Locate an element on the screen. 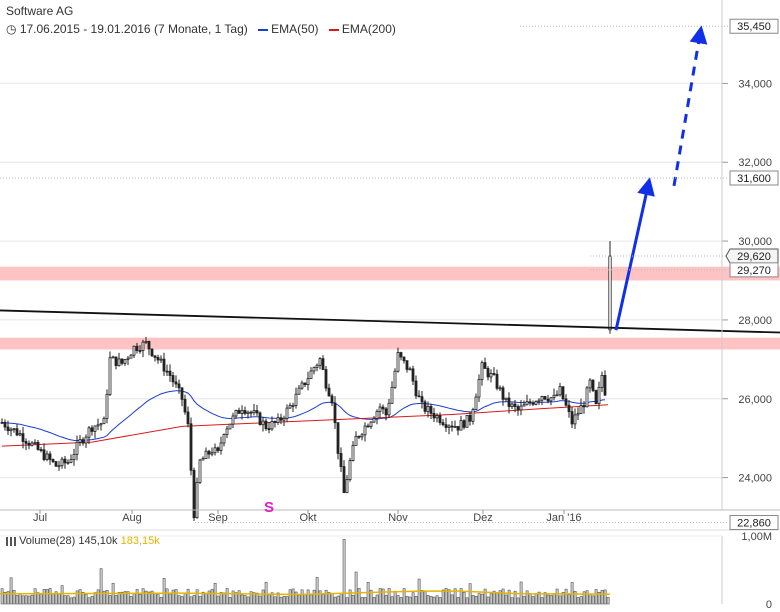 The image size is (780, 612). x-tick-label: Okt is located at coordinates (307, 518).